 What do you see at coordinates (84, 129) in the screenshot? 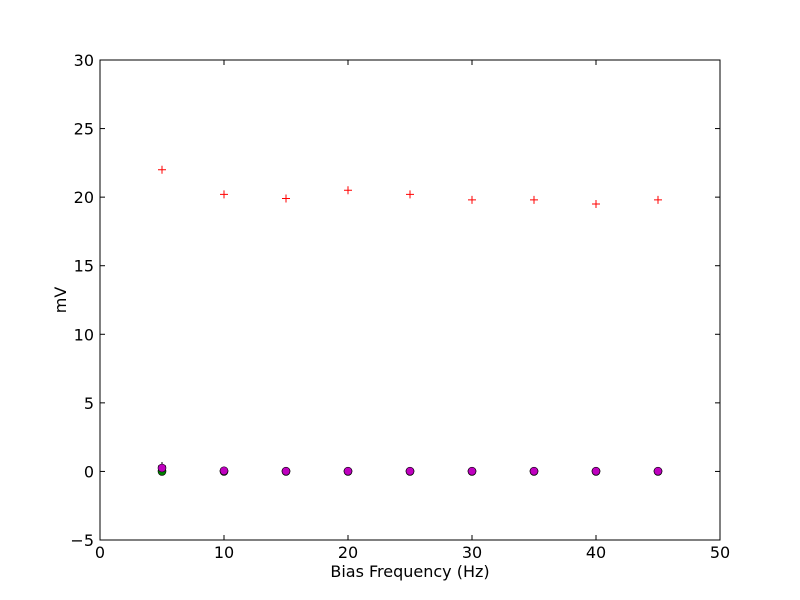
I see `y-tick-label: 25` at bounding box center [84, 129].